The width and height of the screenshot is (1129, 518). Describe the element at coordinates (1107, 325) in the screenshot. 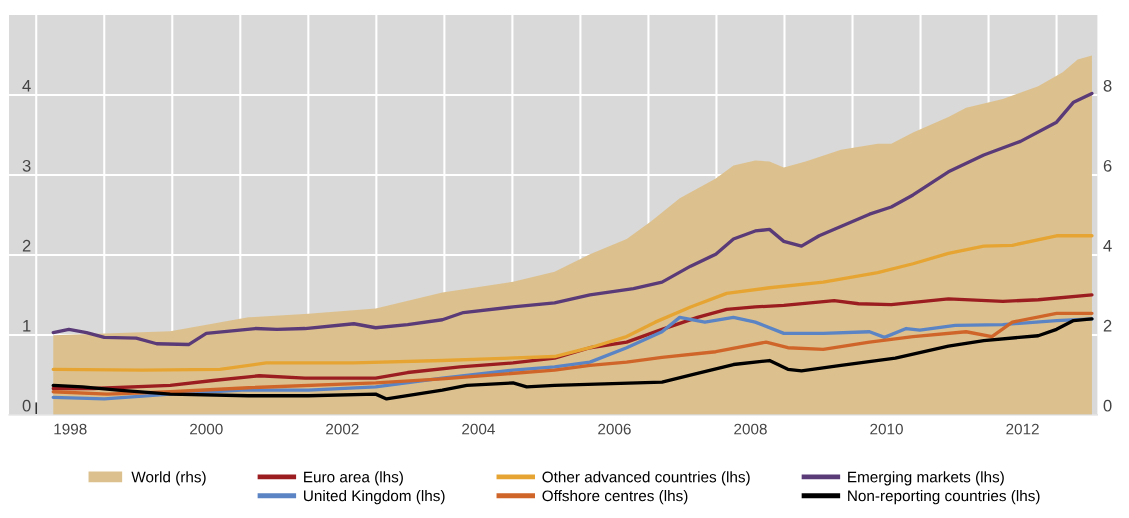

I see `y2-tick-label: 2` at that location.